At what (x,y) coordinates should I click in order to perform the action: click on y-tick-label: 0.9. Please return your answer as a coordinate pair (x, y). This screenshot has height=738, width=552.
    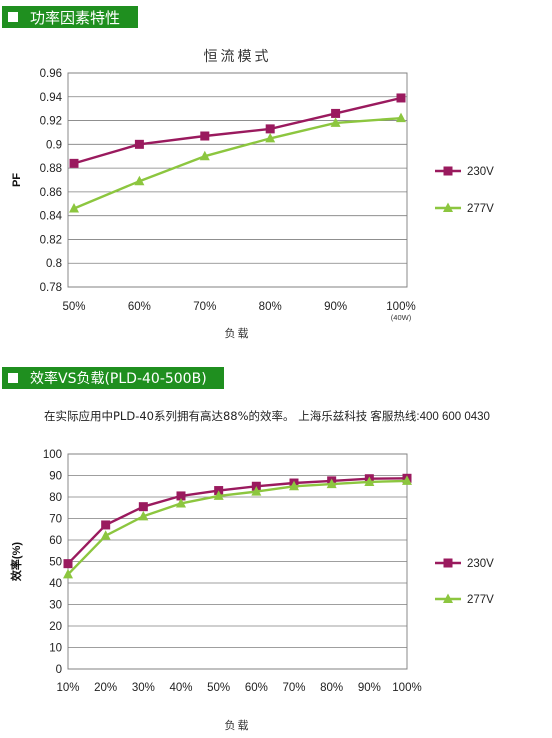
    Looking at the image, I should click on (54, 145).